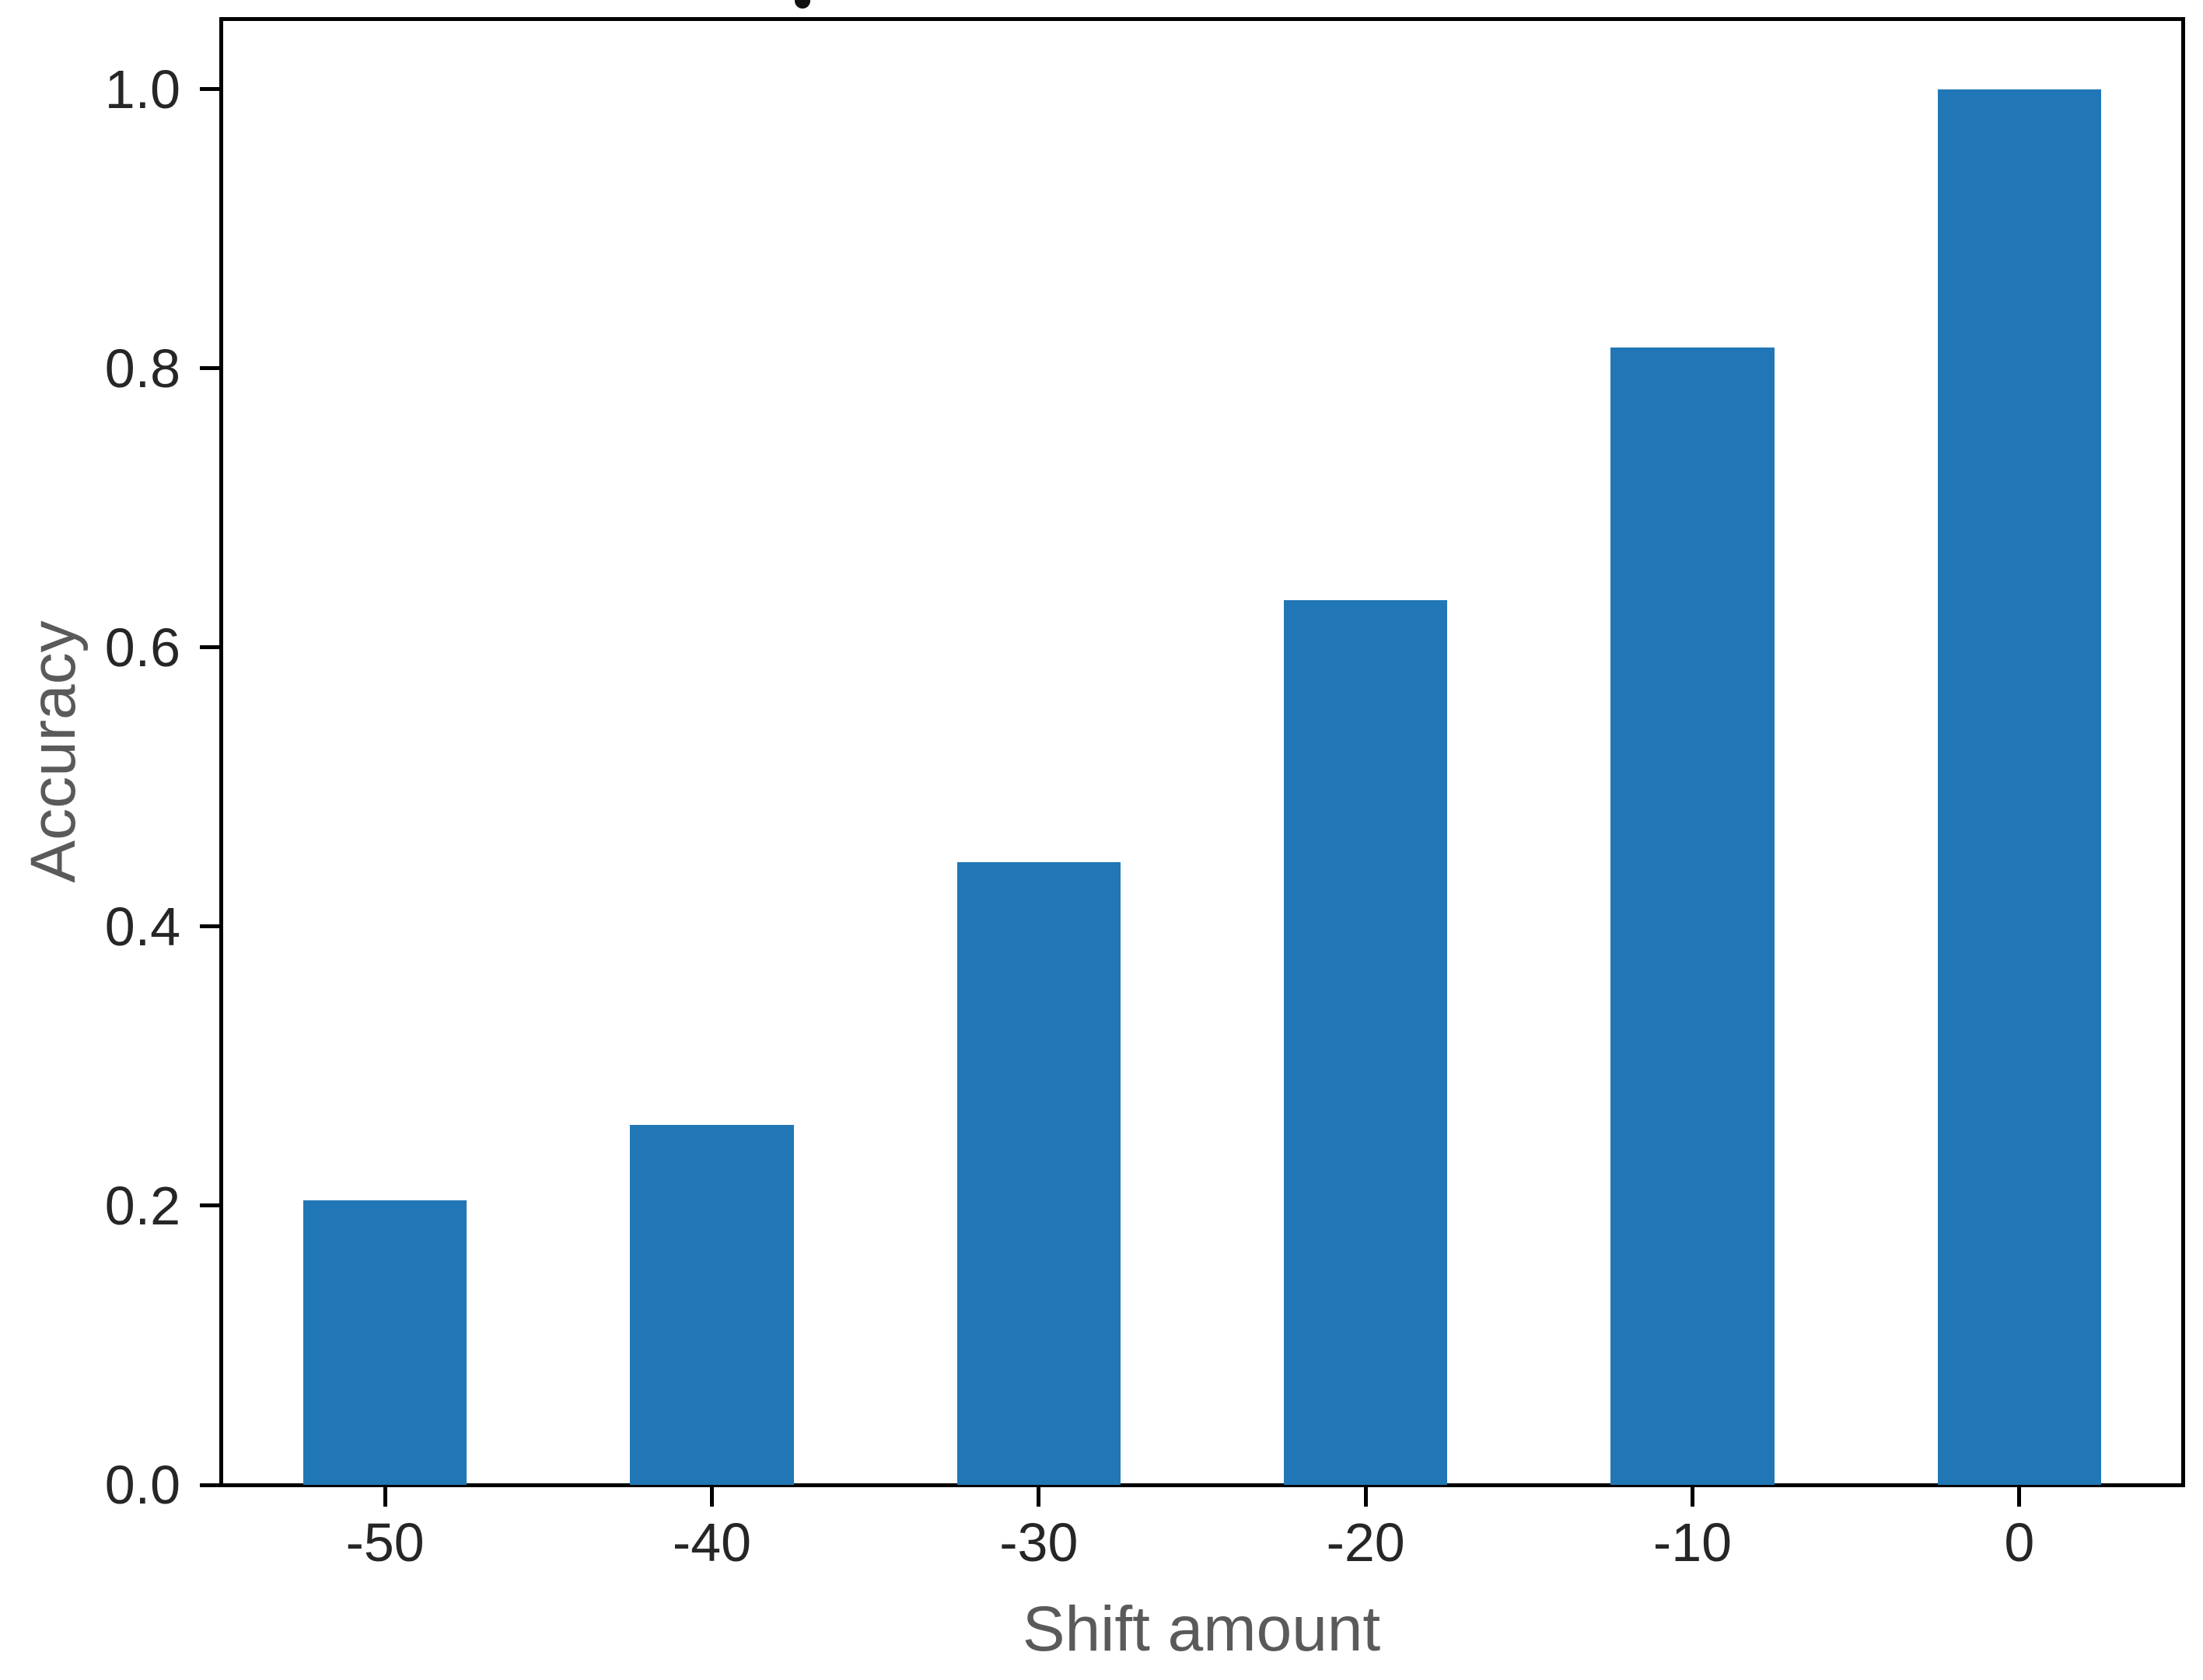 This screenshot has height=1680, width=2203. I want to click on y-tick-label: 1.0, so click(142, 89).